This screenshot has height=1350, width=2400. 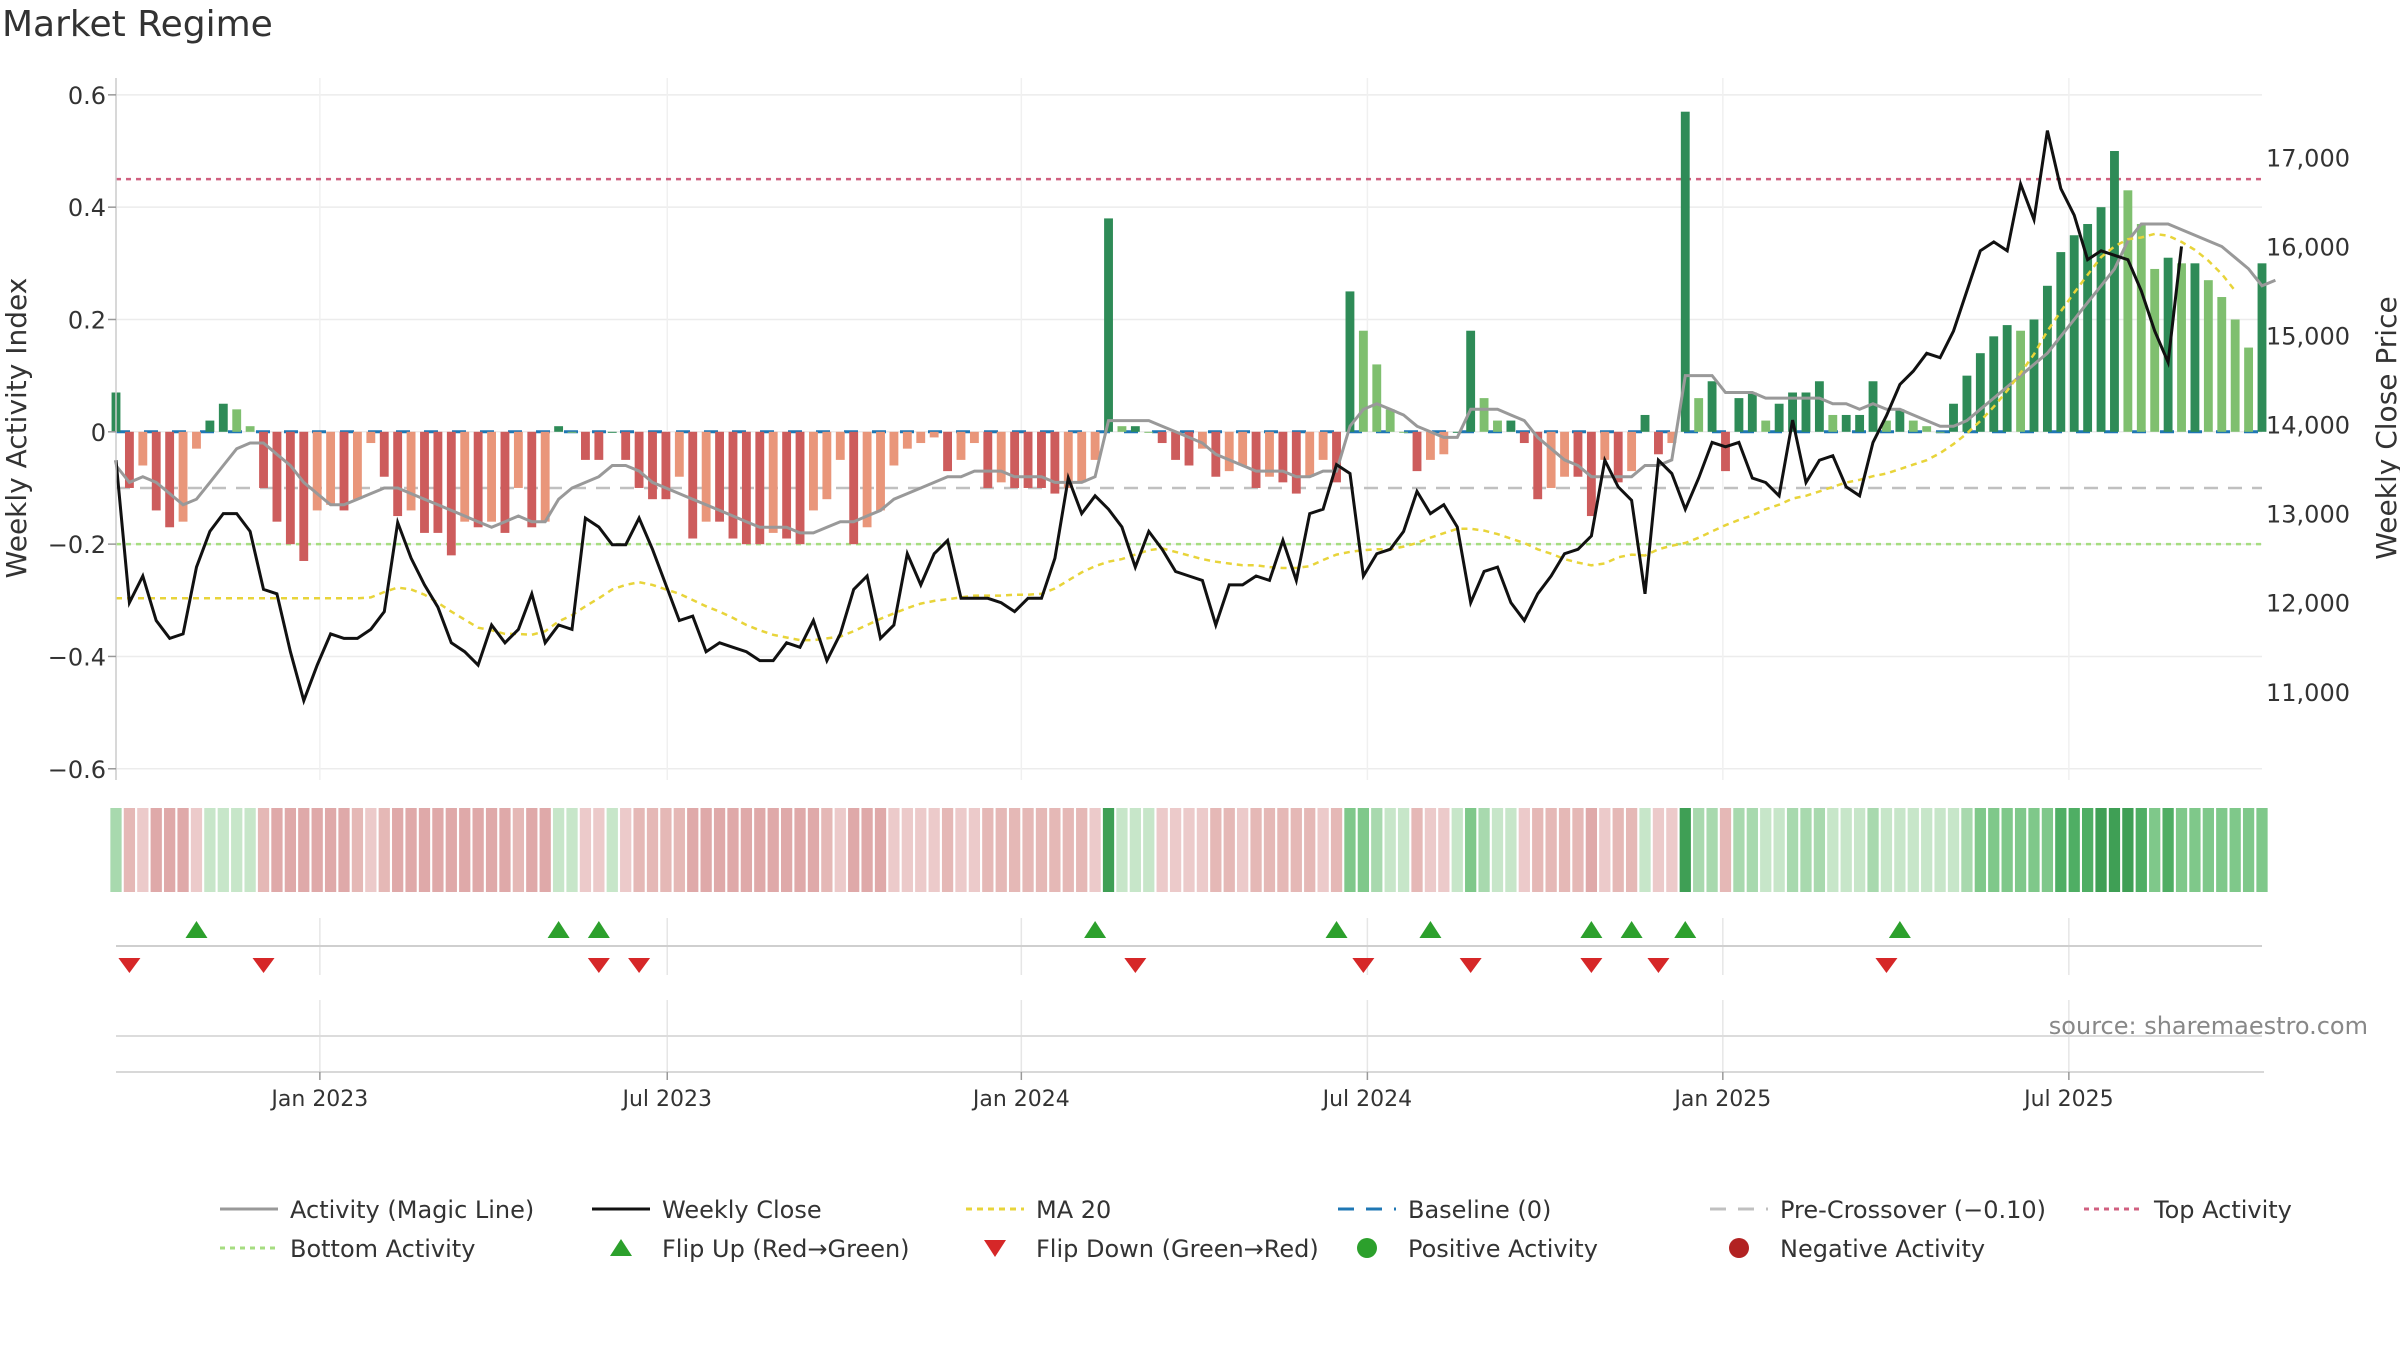 What do you see at coordinates (2308, 247) in the screenshot?
I see `right-tick-label: 16,000` at bounding box center [2308, 247].